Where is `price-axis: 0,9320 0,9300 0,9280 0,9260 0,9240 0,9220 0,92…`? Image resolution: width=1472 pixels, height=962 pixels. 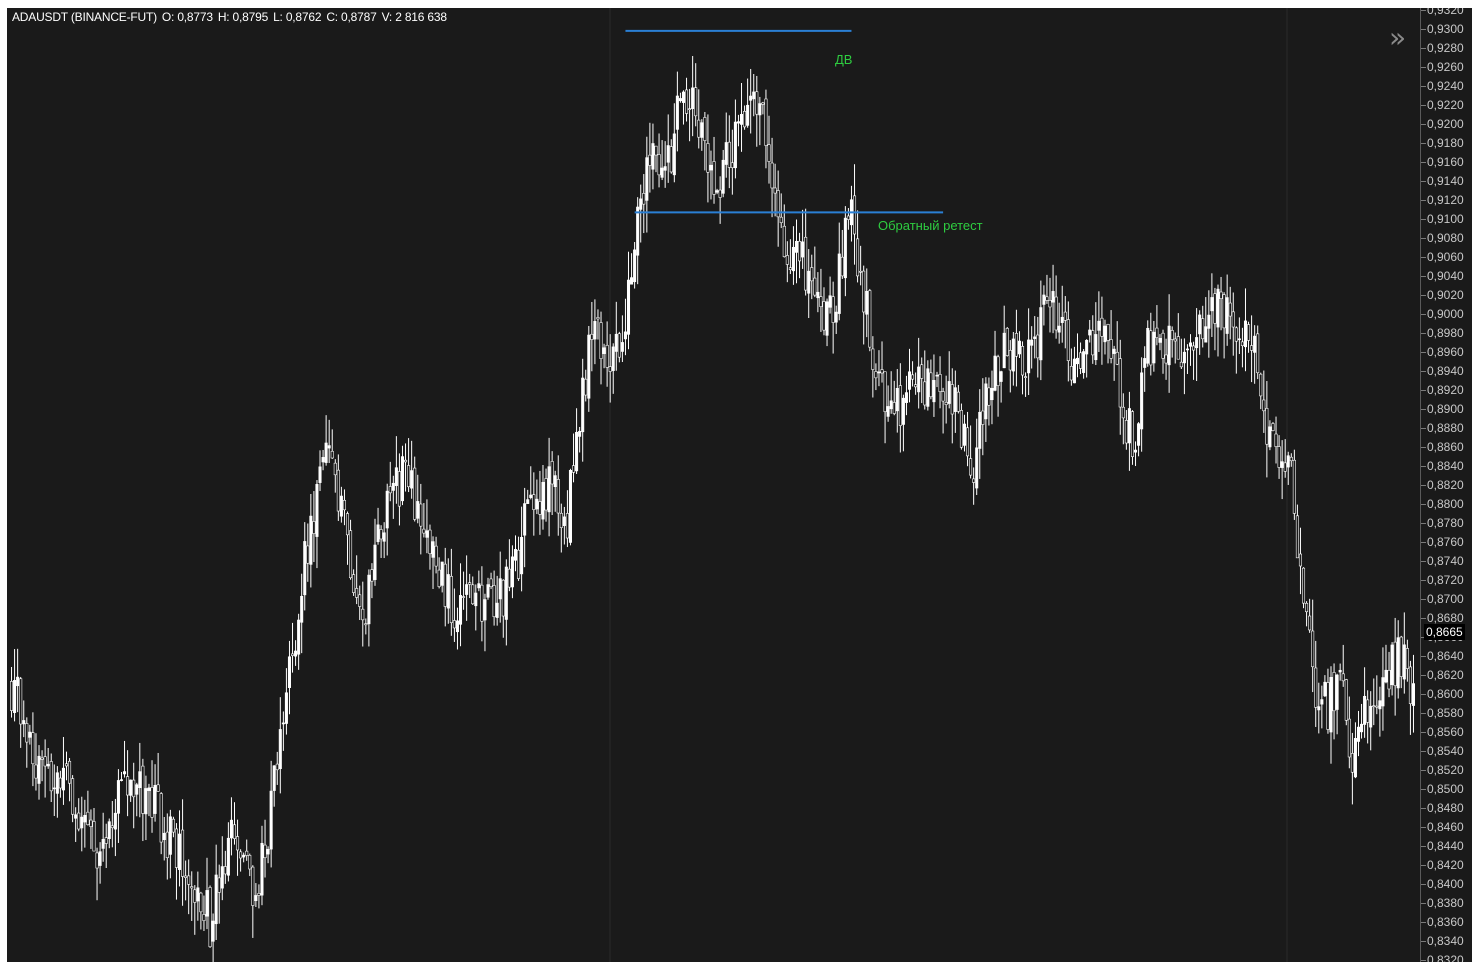
price-axis: 0,9320 0,9300 0,9280 0,9260 0,9240 0,9220 0,92… is located at coordinates (1446, 485).